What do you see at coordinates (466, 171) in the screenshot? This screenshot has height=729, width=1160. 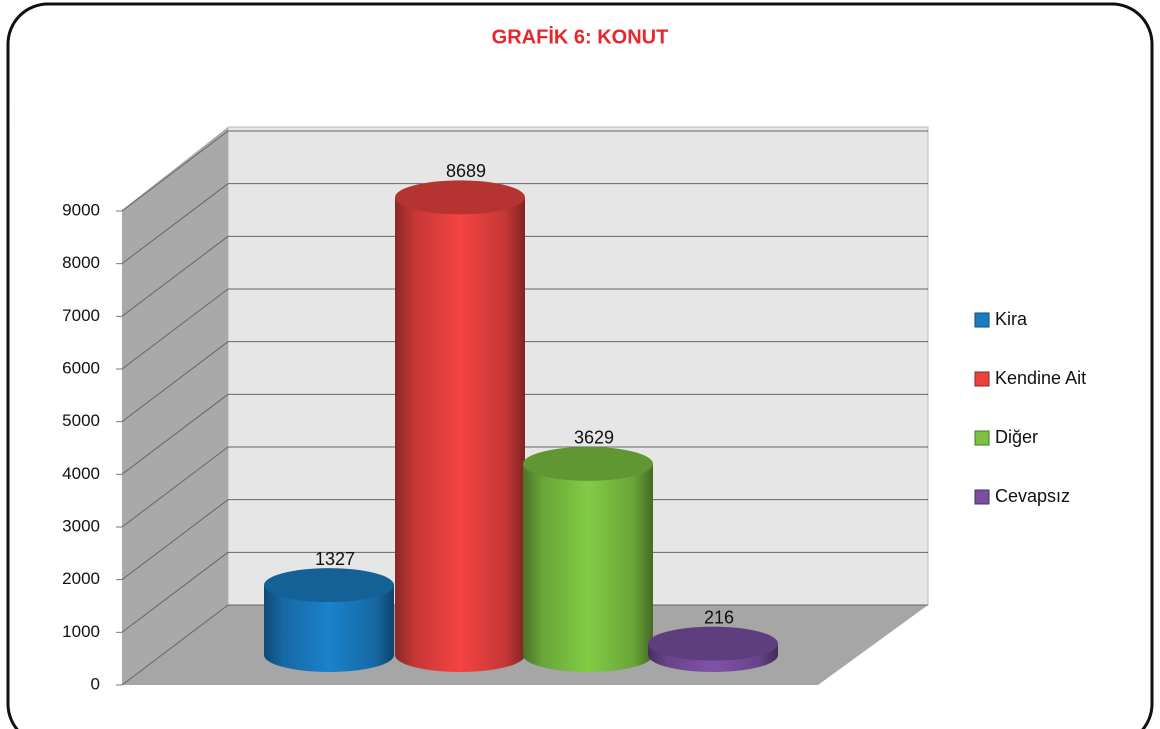 I see `data-label: 8689` at bounding box center [466, 171].